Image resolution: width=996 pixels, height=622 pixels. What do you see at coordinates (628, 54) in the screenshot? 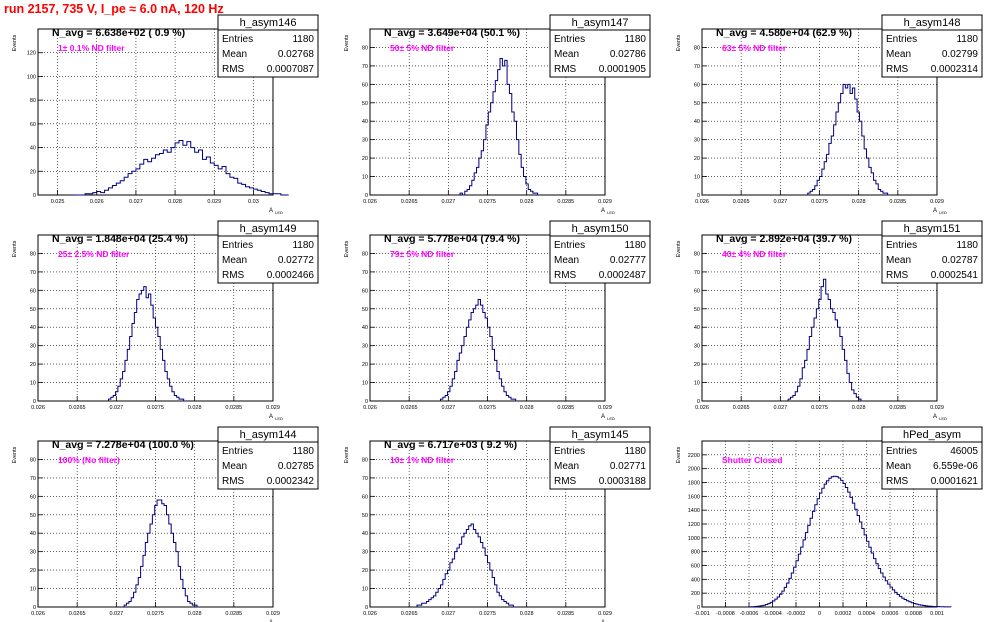
I see `mean-value: 0.02786` at bounding box center [628, 54].